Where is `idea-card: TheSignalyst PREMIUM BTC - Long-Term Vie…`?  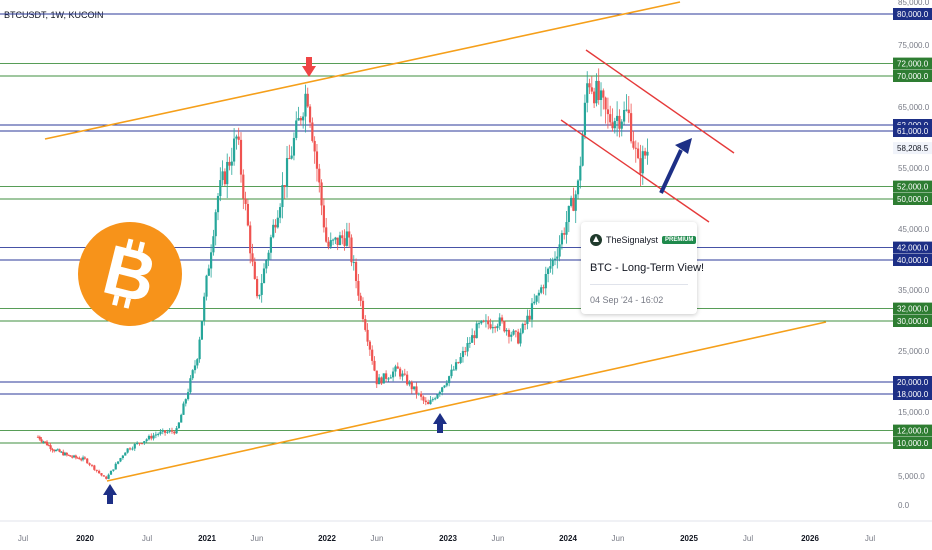 idea-card: TheSignalyst PREMIUM BTC - Long-Term Vie… is located at coordinates (642, 268).